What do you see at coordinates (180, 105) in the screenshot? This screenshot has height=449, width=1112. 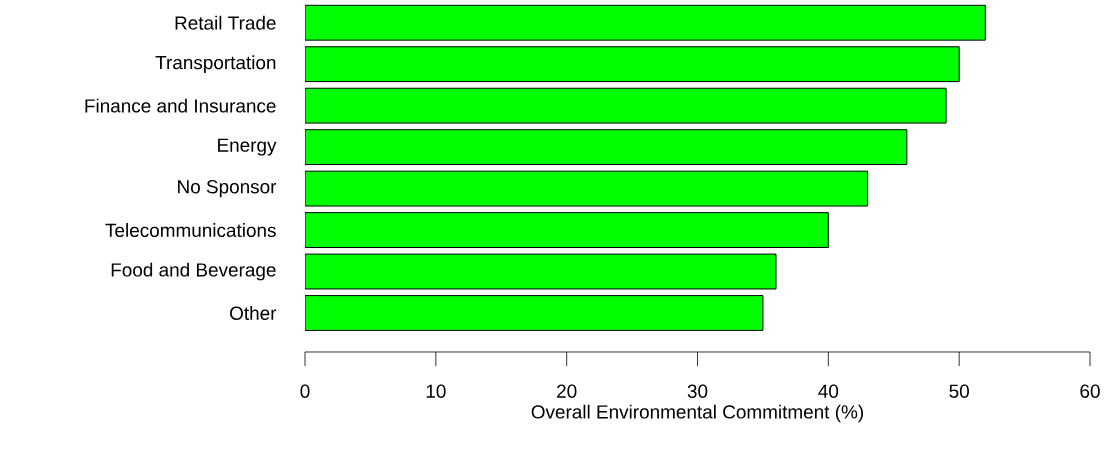 I see `y-tick-label: Finance and Insurance` at bounding box center [180, 105].